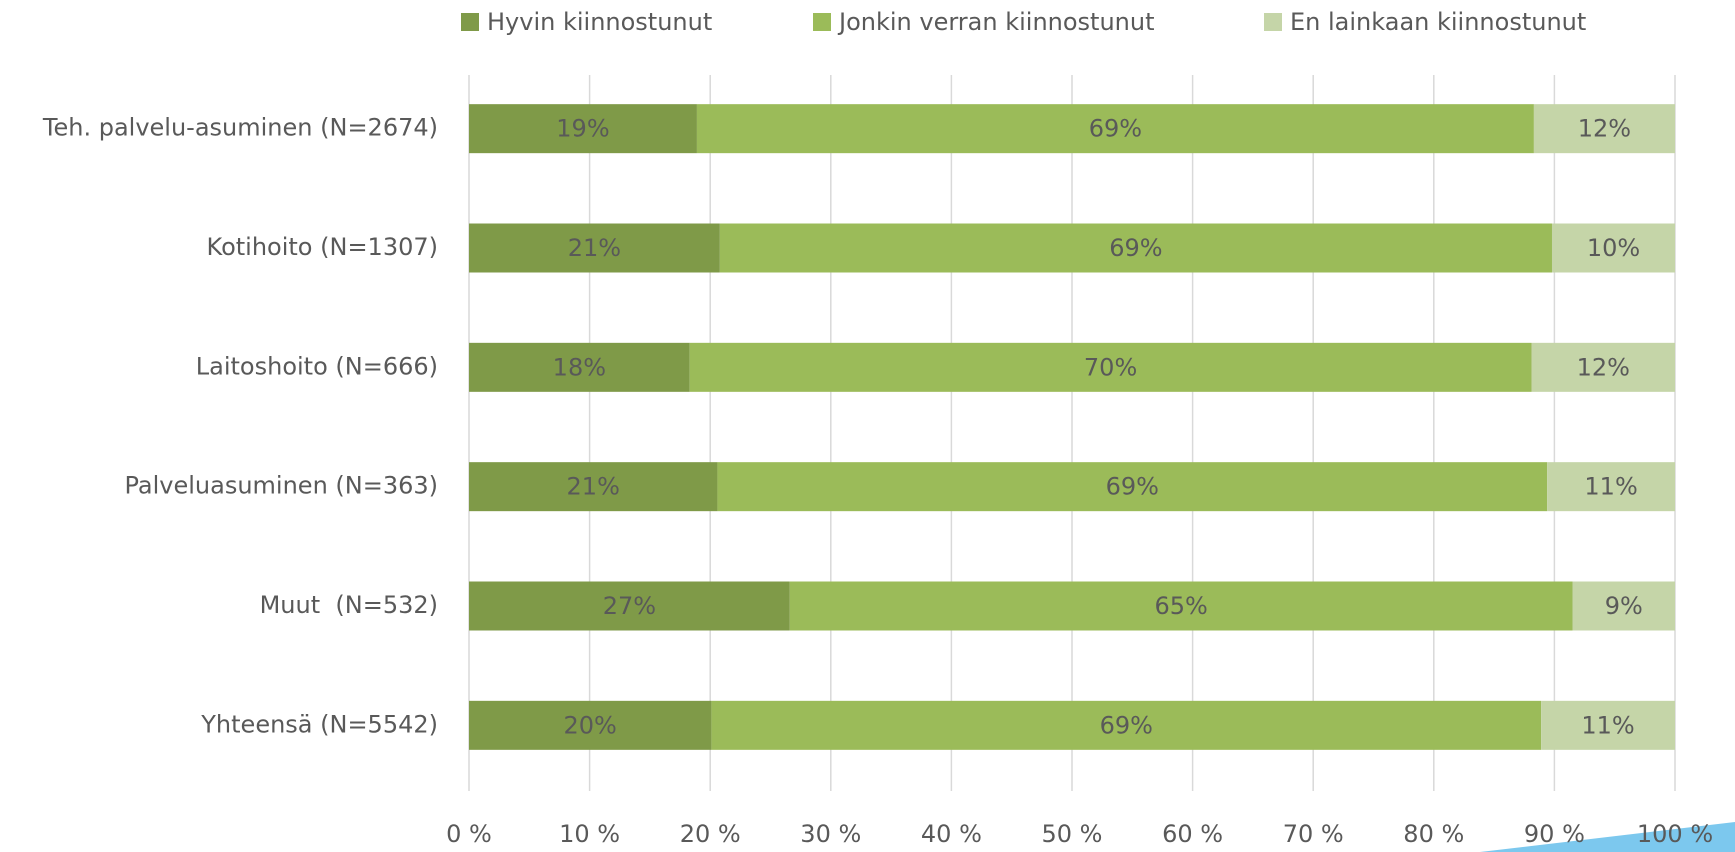 Image resolution: width=1735 pixels, height=852 pixels. Describe the element at coordinates (282, 486) in the screenshot. I see `y-tick-label: Palveluasuminen (N=363)` at that location.